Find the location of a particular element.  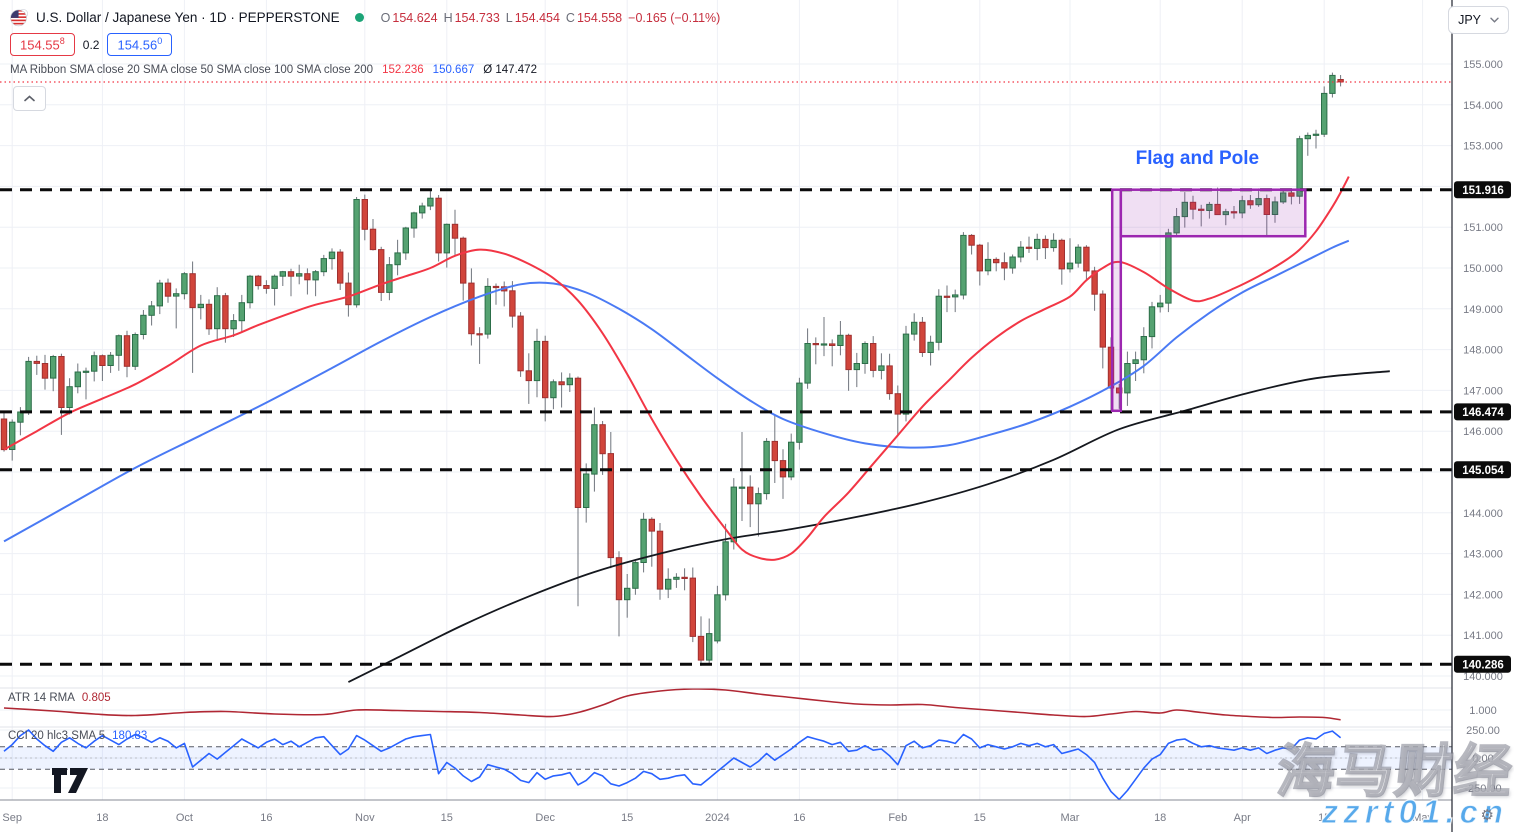

high-label: H is located at coordinates (448, 17).